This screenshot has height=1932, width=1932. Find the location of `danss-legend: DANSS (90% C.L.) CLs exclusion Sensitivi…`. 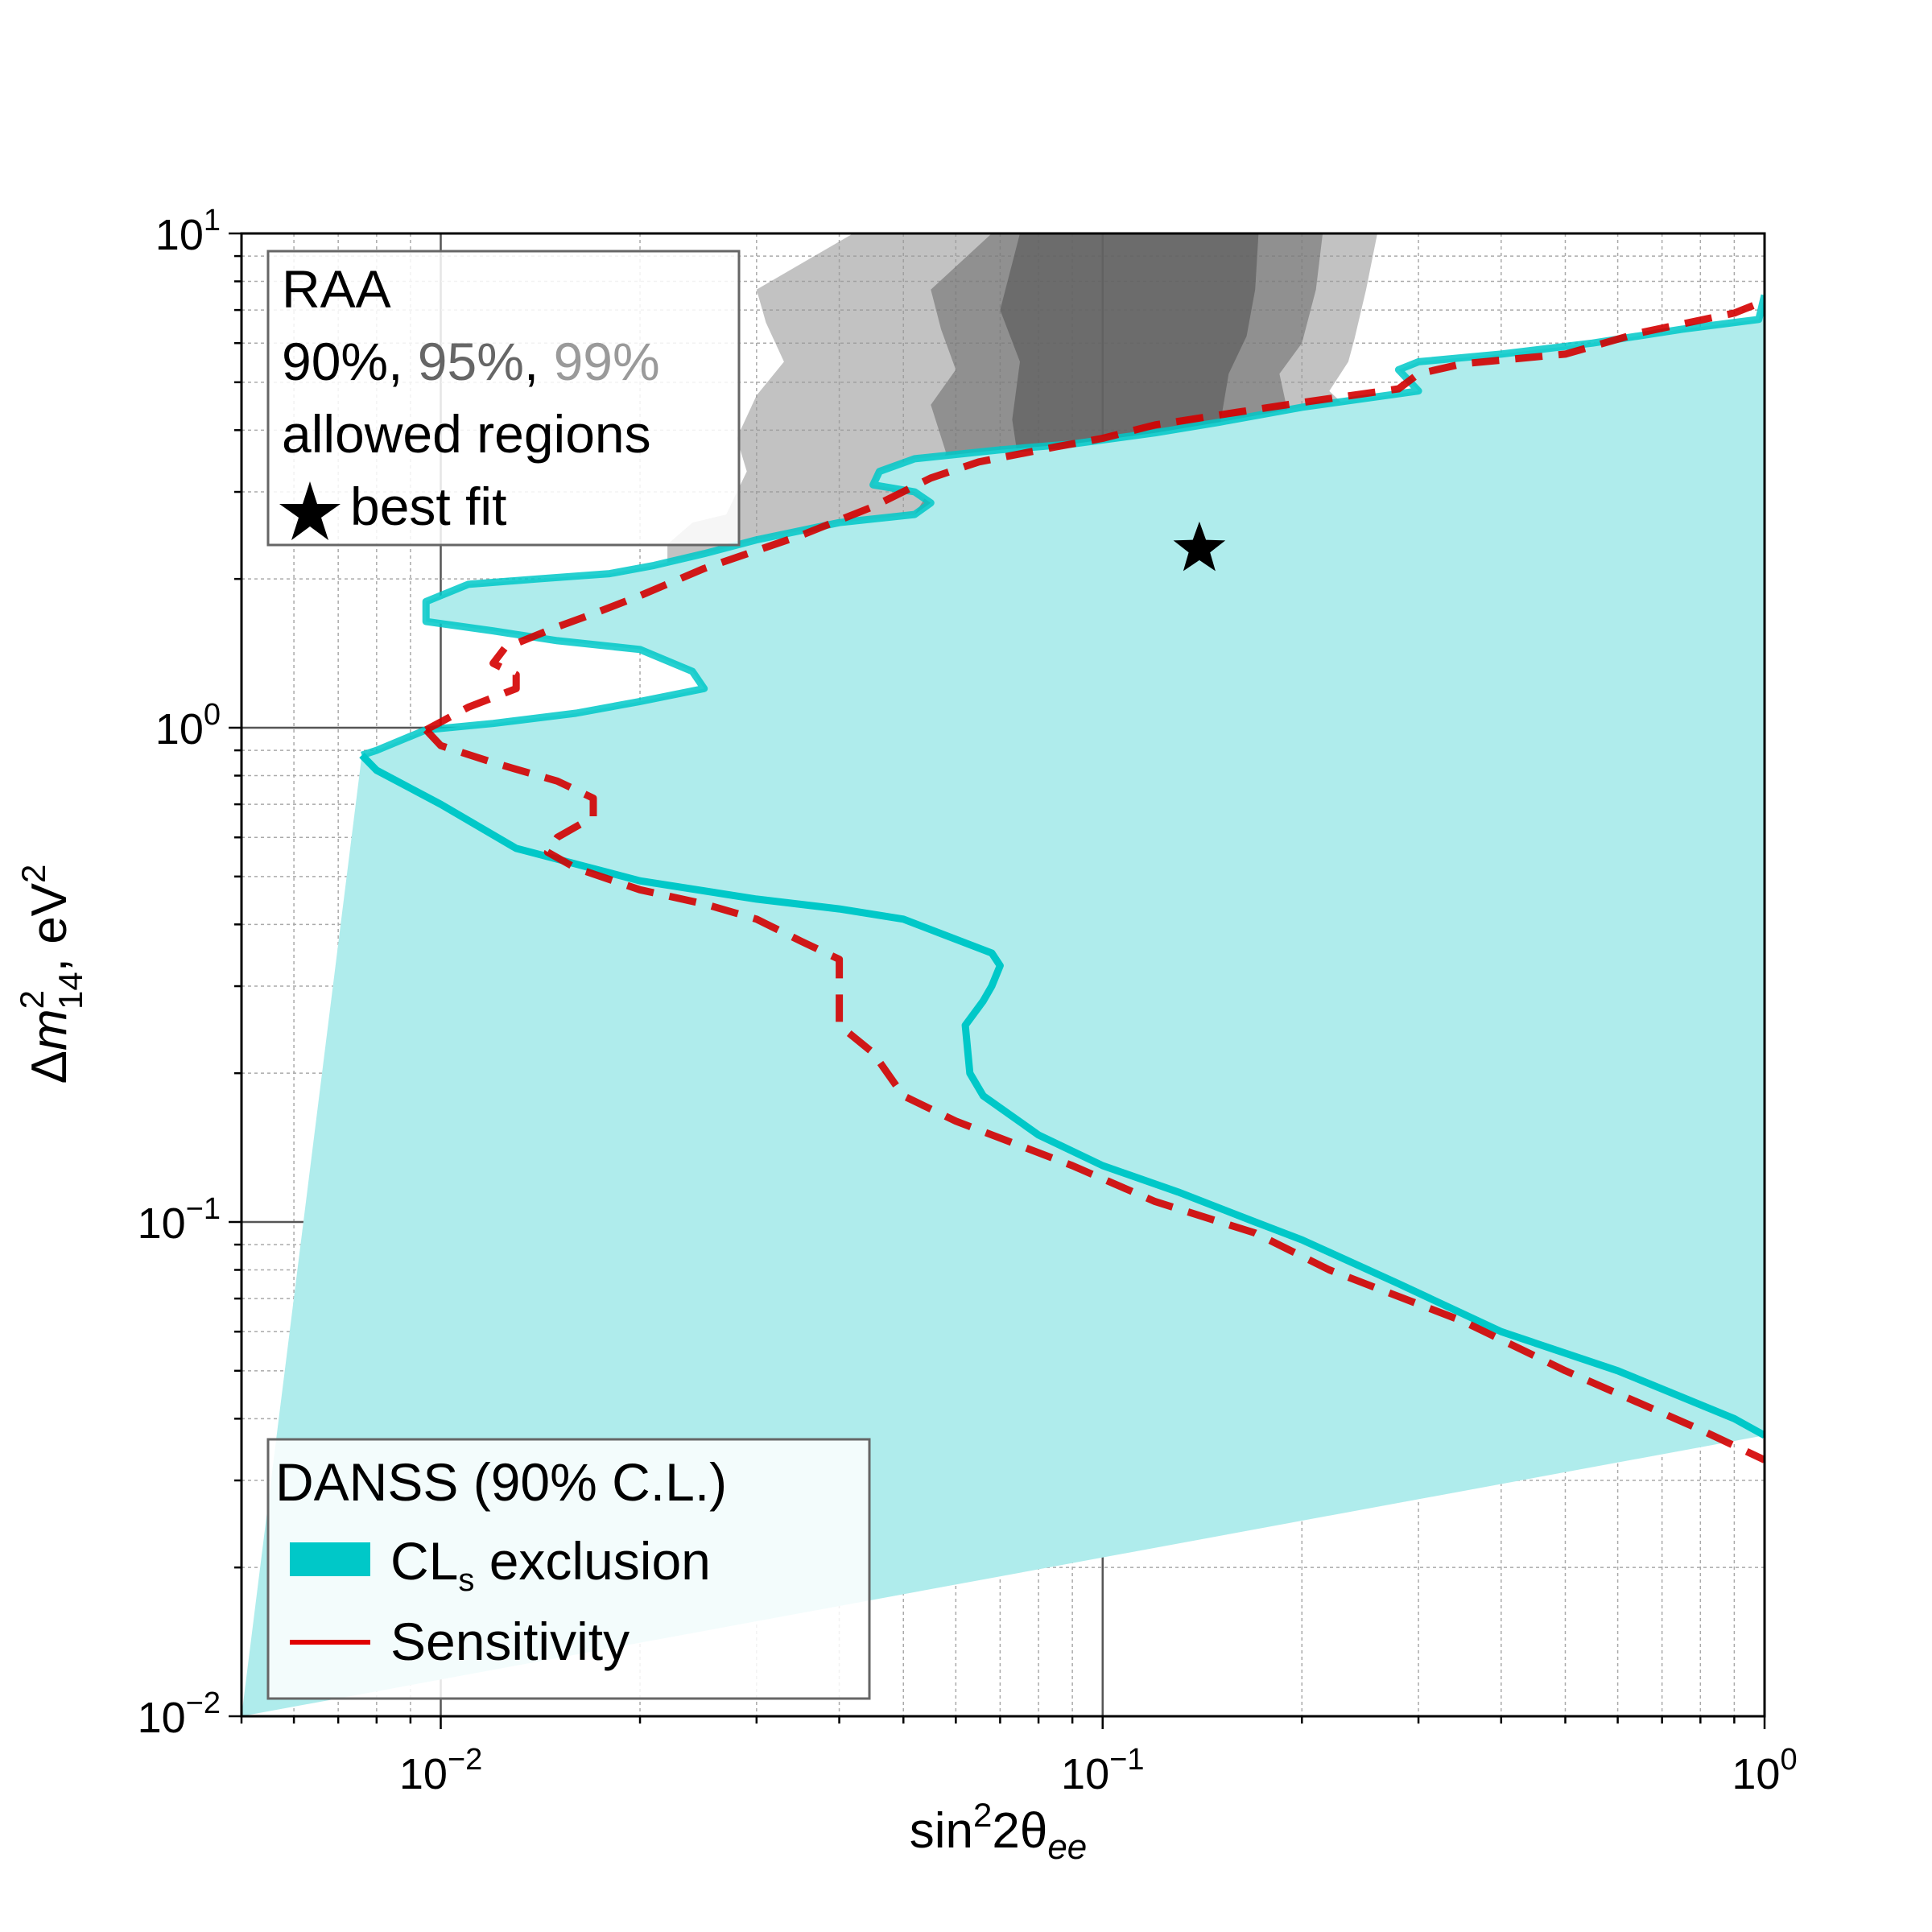

danss-legend: DANSS (90% C.L.) CLs exclusion Sensitivi… is located at coordinates (568, 1569).